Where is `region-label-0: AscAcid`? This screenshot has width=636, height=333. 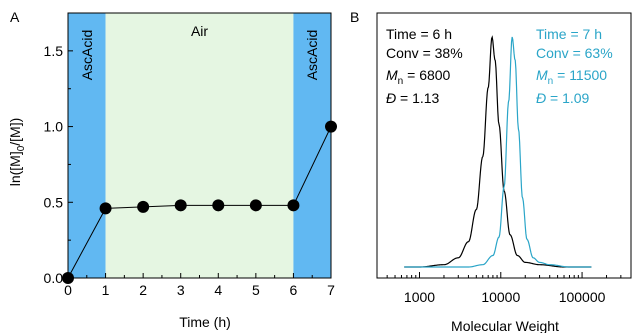 region-label-0: AscAcid is located at coordinates (87, 55).